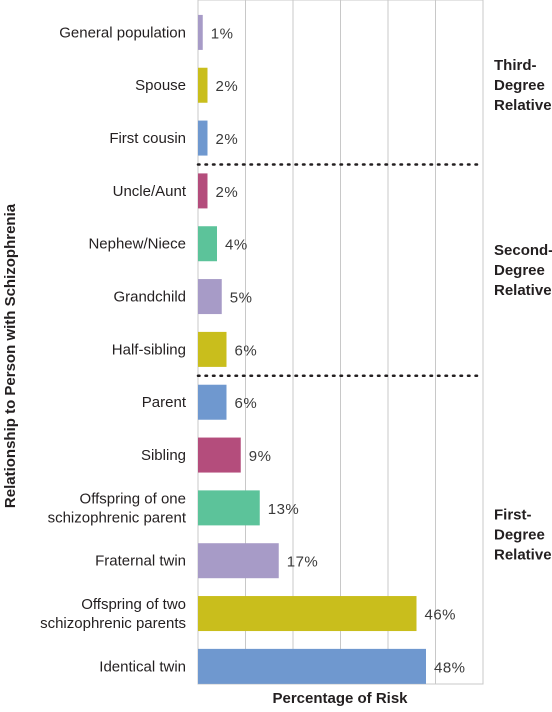  I want to click on category-label: Fraternal twin, so click(140, 561).